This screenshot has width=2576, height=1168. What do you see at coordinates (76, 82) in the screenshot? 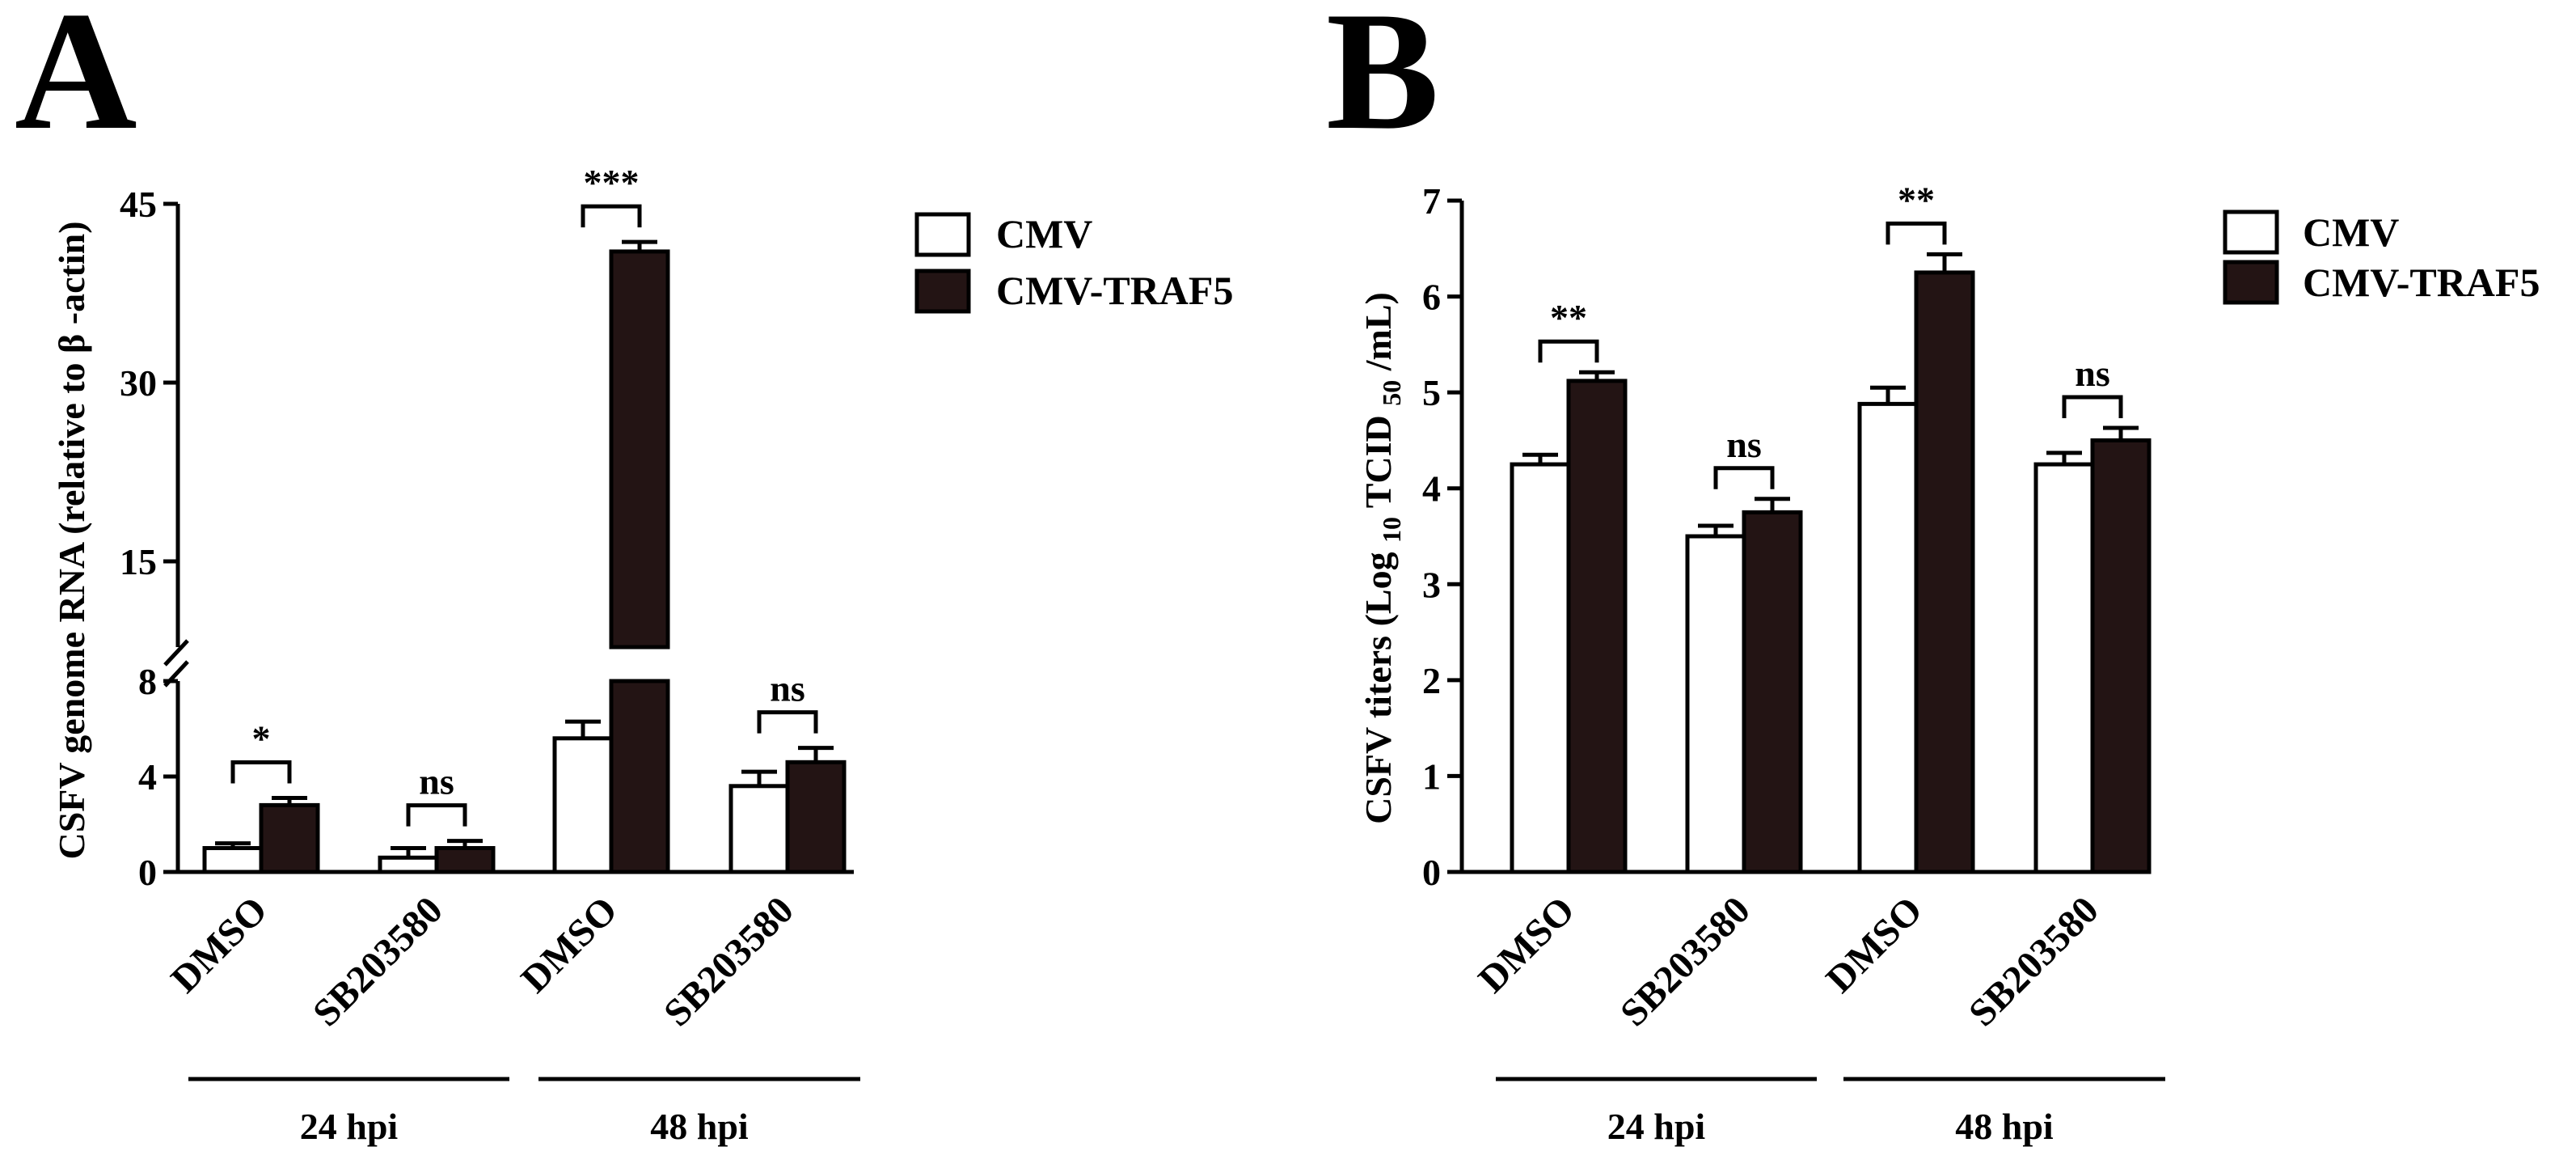
I see `panel-letter-a: A` at bounding box center [76, 82].